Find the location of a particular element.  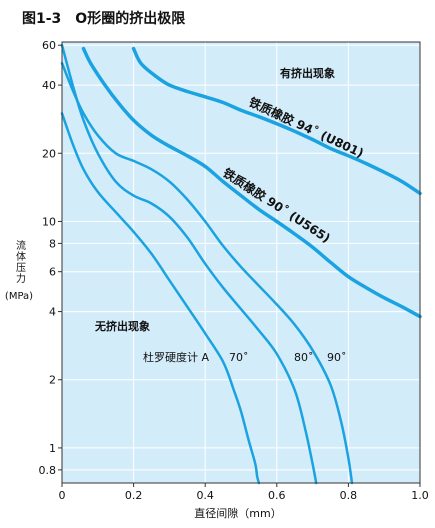

x-tick-label: 0.8 is located at coordinates (349, 495).